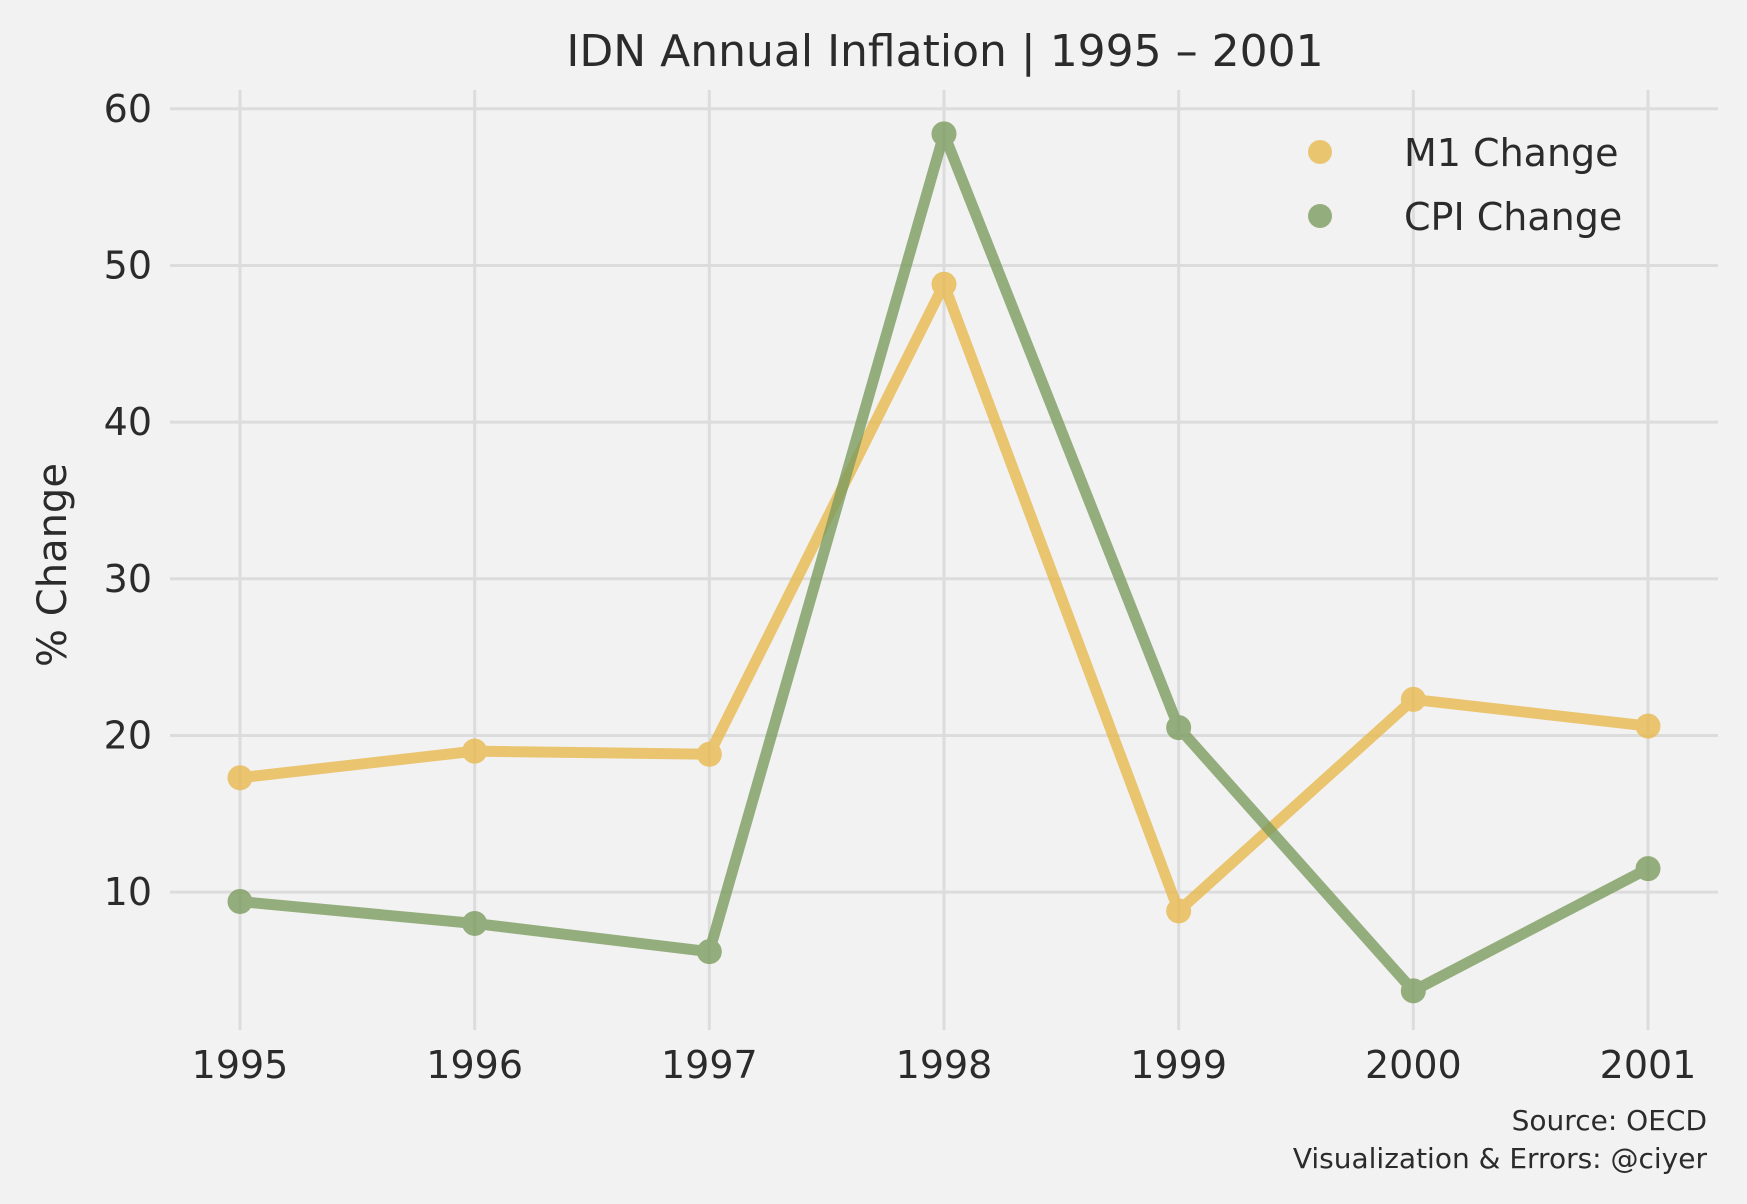 This screenshot has height=1204, width=1747. Describe the element at coordinates (1648, 1065) in the screenshot. I see `x-tick-label: 2001` at that location.